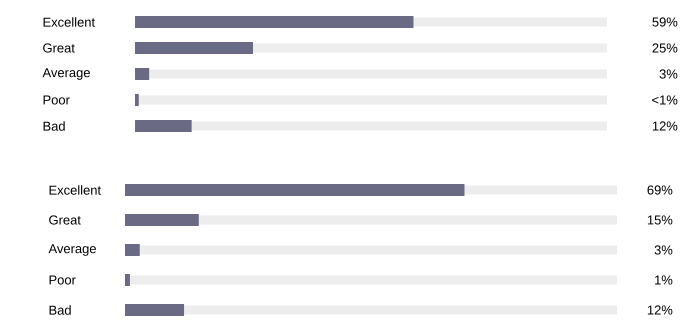 This screenshot has width=696, height=336. Describe the element at coordinates (660, 190) in the screenshot. I see `data-label: 69%` at that location.